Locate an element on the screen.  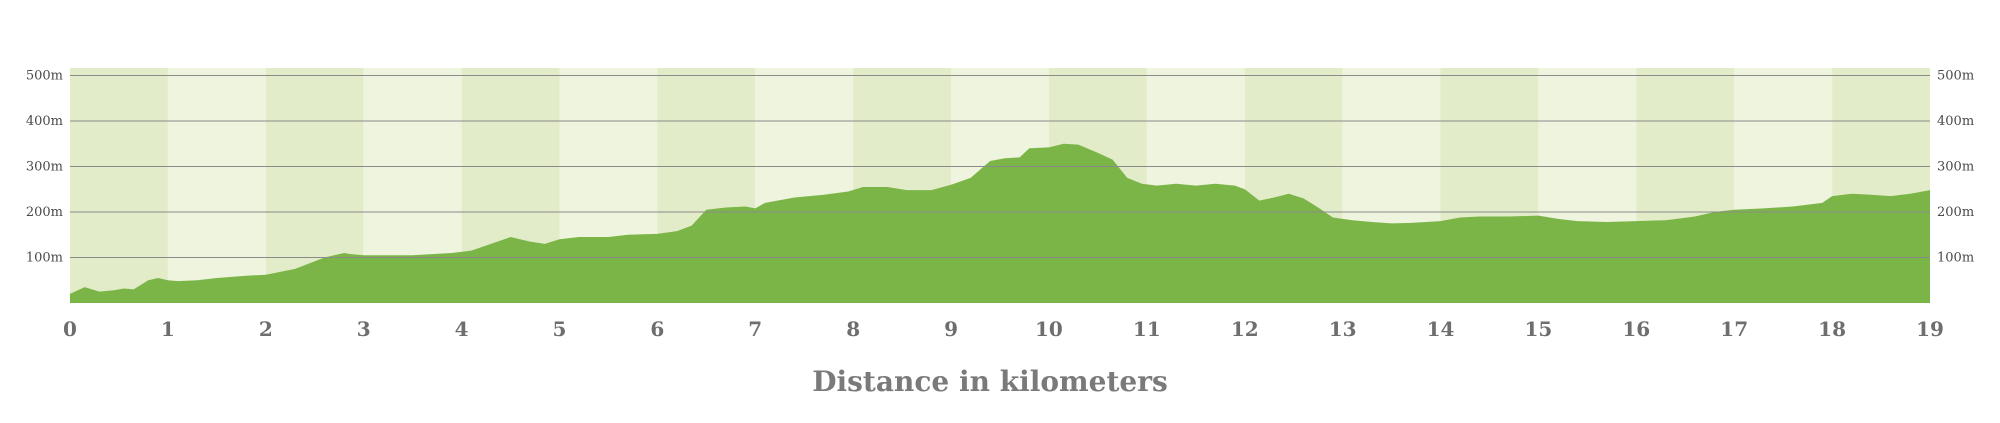
y-tick-label-right: 100m is located at coordinates (1955, 258).